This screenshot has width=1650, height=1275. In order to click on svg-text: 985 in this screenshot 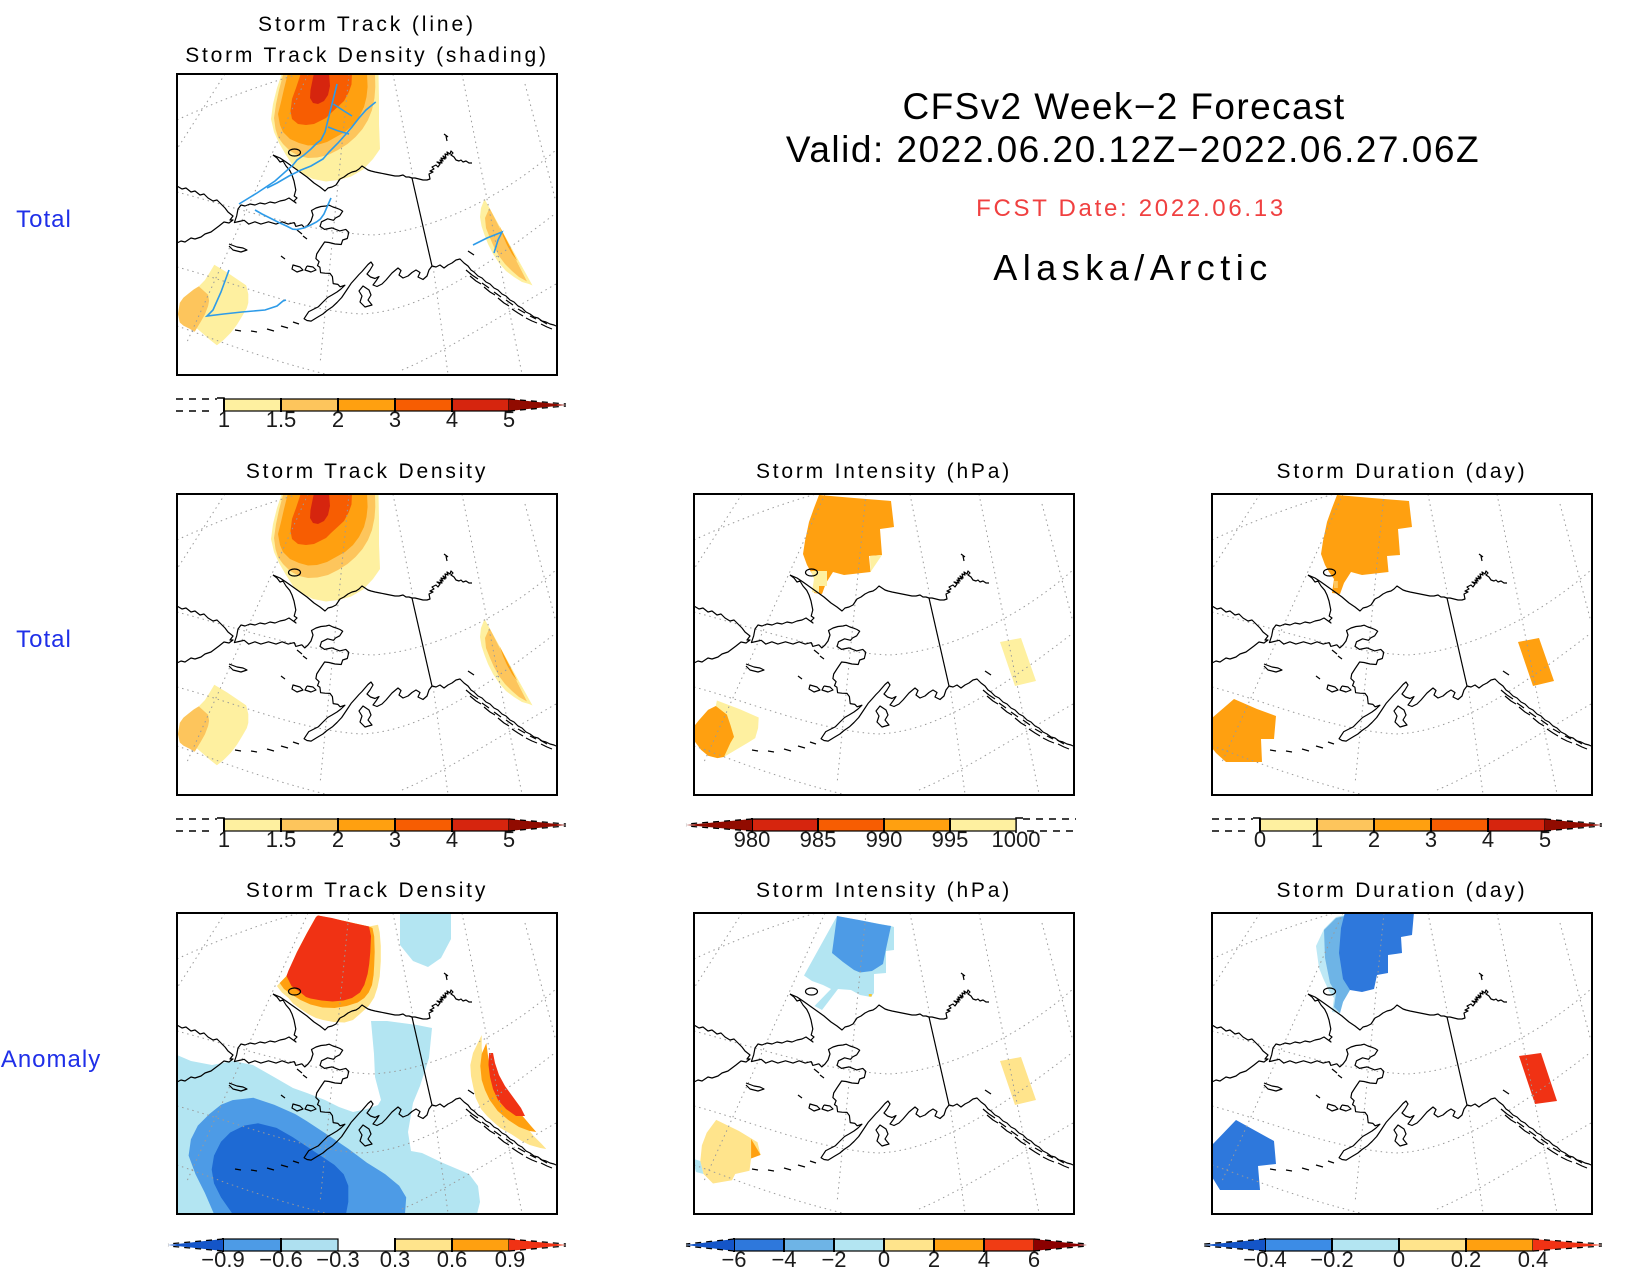, I will do `click(818, 839)`.